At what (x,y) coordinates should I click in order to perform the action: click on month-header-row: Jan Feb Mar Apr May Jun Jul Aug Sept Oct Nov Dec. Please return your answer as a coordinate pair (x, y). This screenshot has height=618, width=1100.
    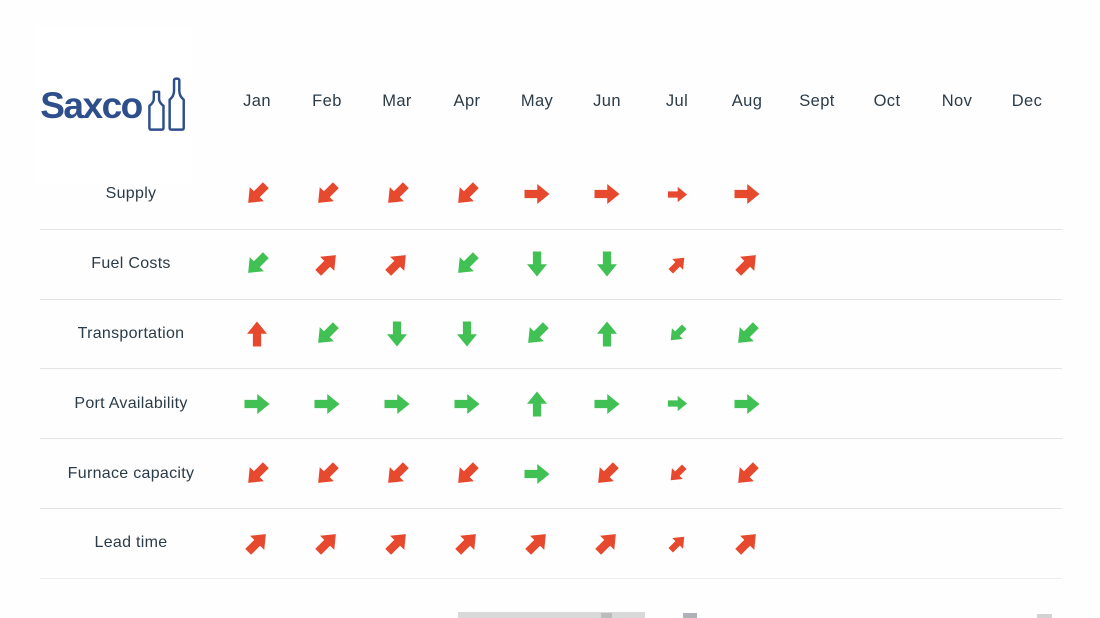
    Looking at the image, I should click on (551, 101).